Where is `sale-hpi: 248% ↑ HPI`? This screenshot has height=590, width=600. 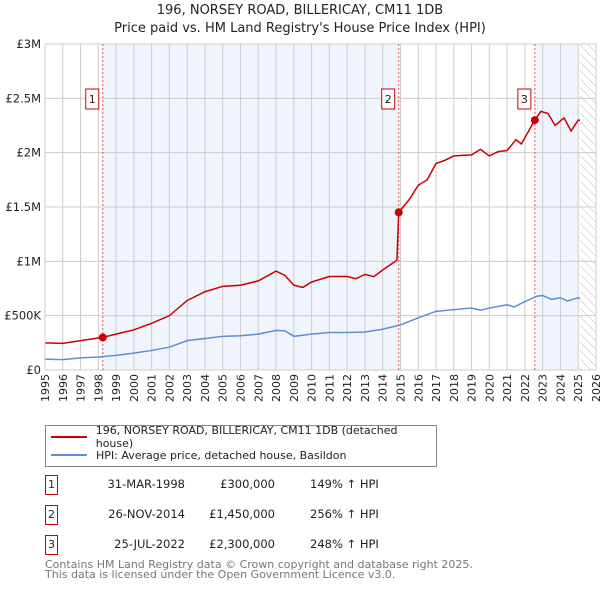
sale-hpi: 248% ↑ HPI is located at coordinates (344, 544).